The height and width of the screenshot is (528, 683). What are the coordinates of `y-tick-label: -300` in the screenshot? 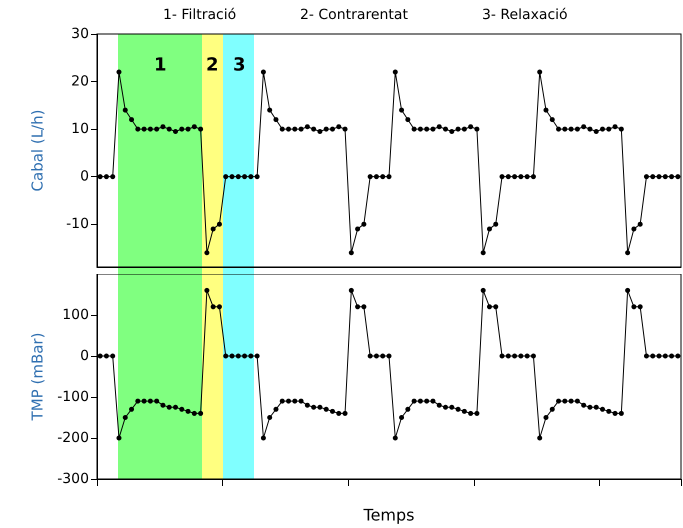 It's located at (73, 479).